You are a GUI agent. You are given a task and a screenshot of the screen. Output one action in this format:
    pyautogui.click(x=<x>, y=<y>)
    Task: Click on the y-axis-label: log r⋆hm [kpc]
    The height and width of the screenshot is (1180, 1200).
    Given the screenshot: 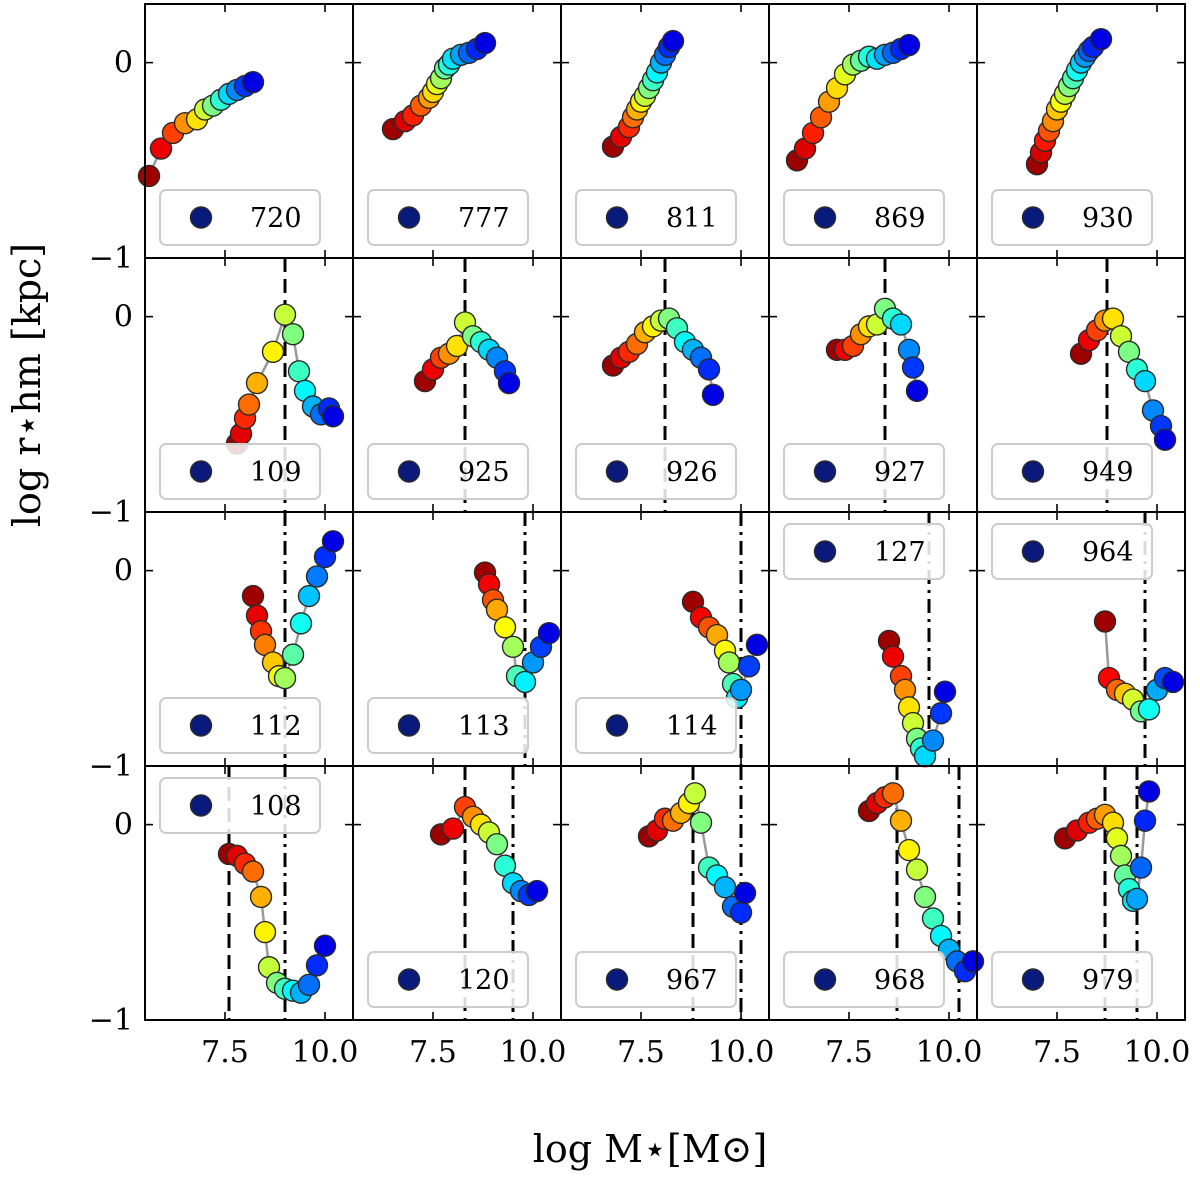 What is the action you would take?
    pyautogui.click(x=27, y=385)
    